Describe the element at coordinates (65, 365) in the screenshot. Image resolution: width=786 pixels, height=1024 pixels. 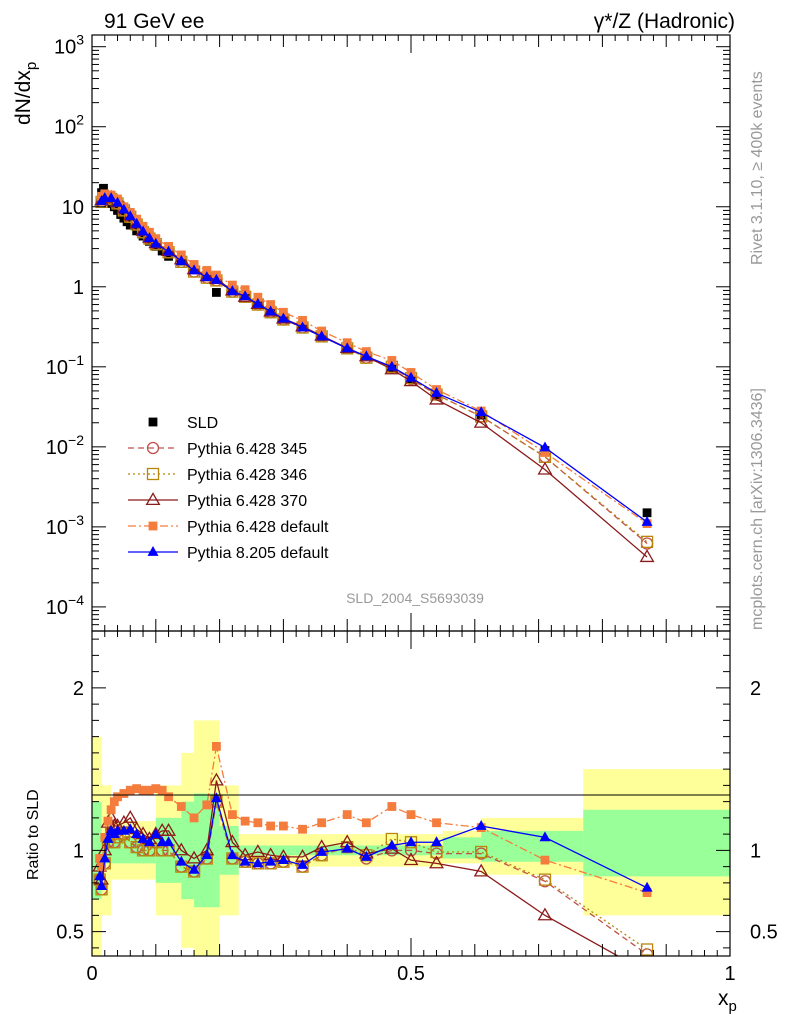
I see `y-tick-label: 10⁻¹` at that location.